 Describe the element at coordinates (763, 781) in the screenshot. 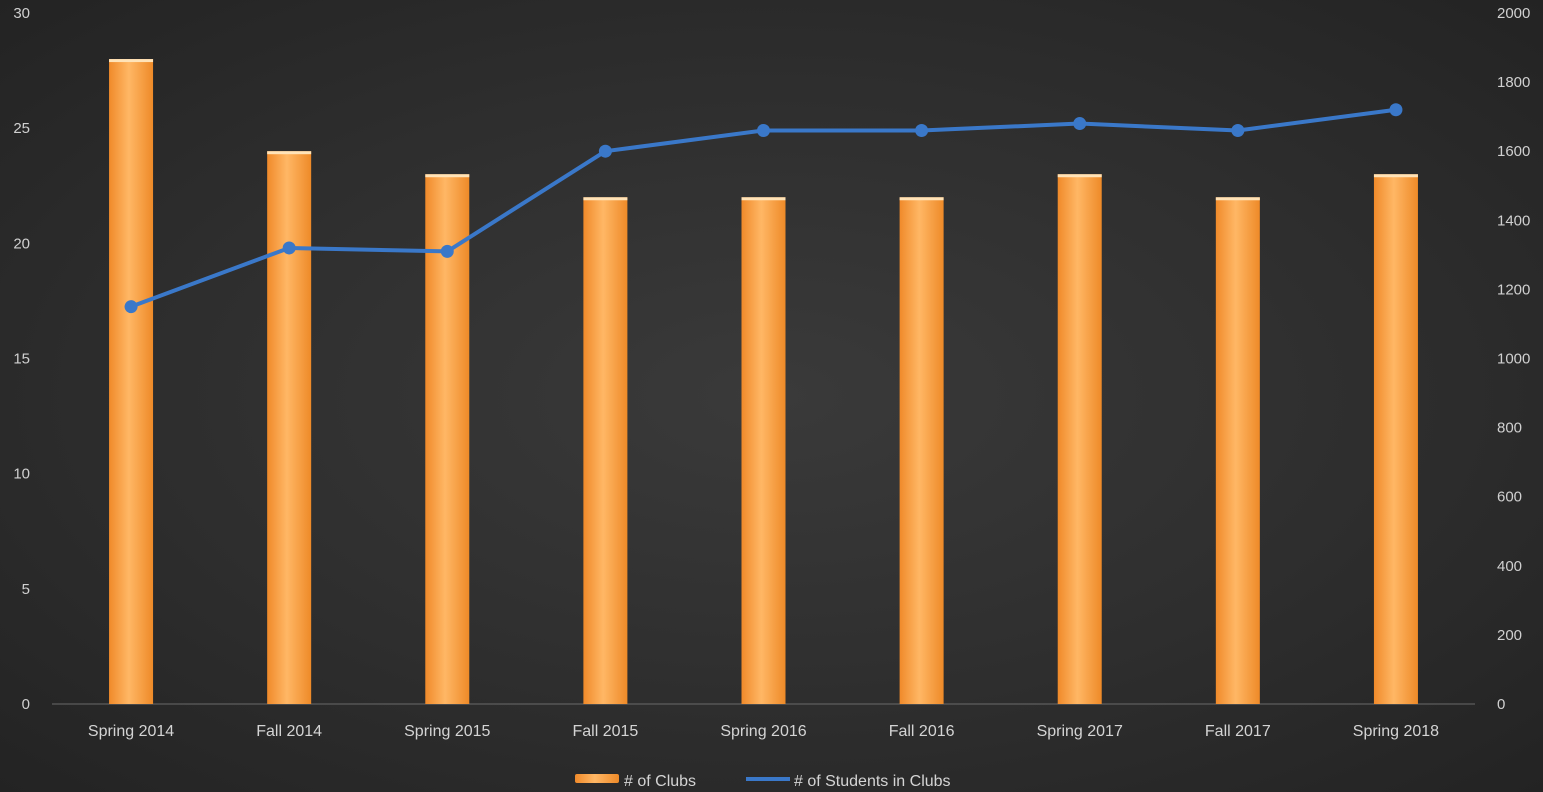

I see `legend: # of Clubs # of Students in Clubs` at that location.